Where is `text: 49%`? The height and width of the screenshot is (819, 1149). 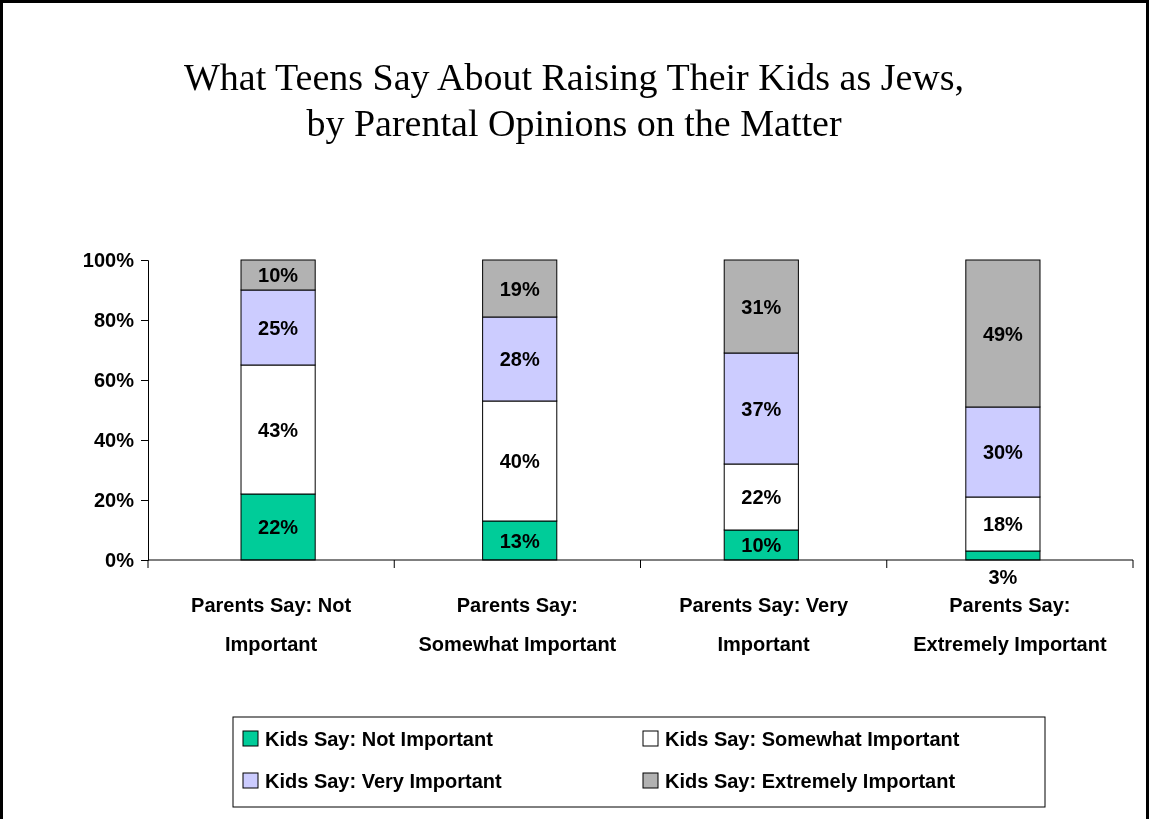 text: 49% is located at coordinates (1002, 333).